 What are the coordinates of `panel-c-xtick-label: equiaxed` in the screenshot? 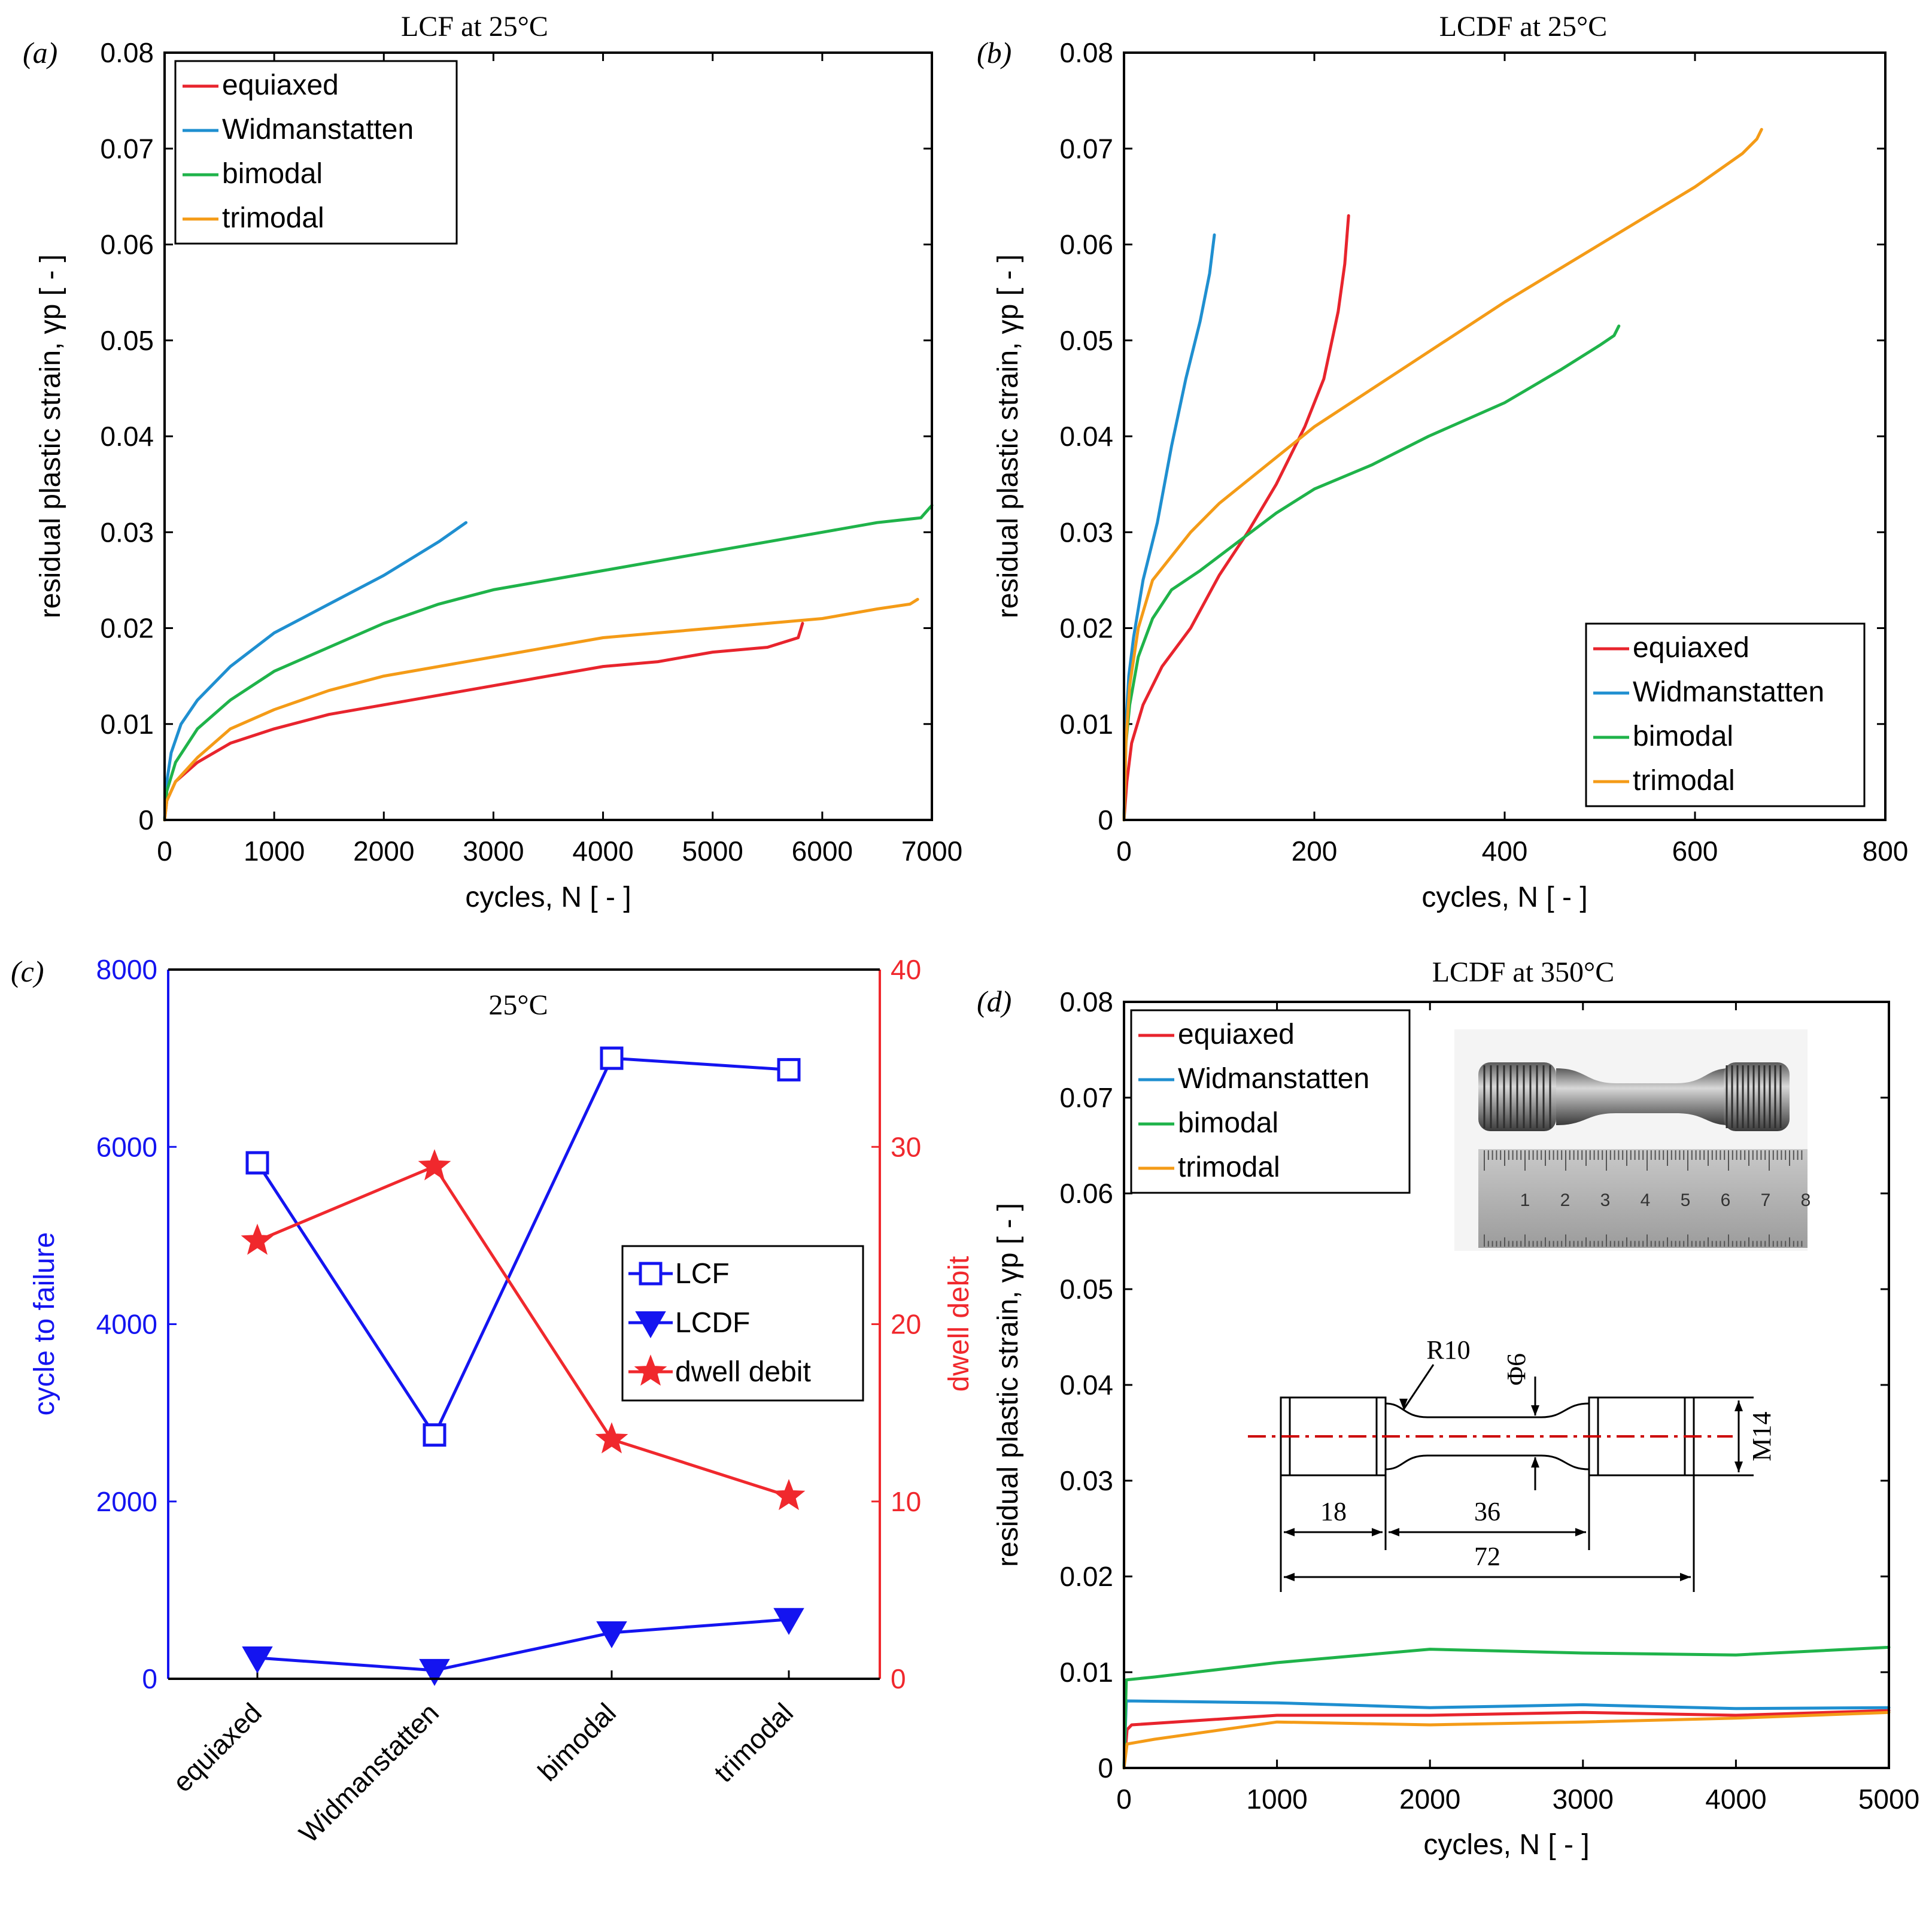 It's located at (217, 1748).